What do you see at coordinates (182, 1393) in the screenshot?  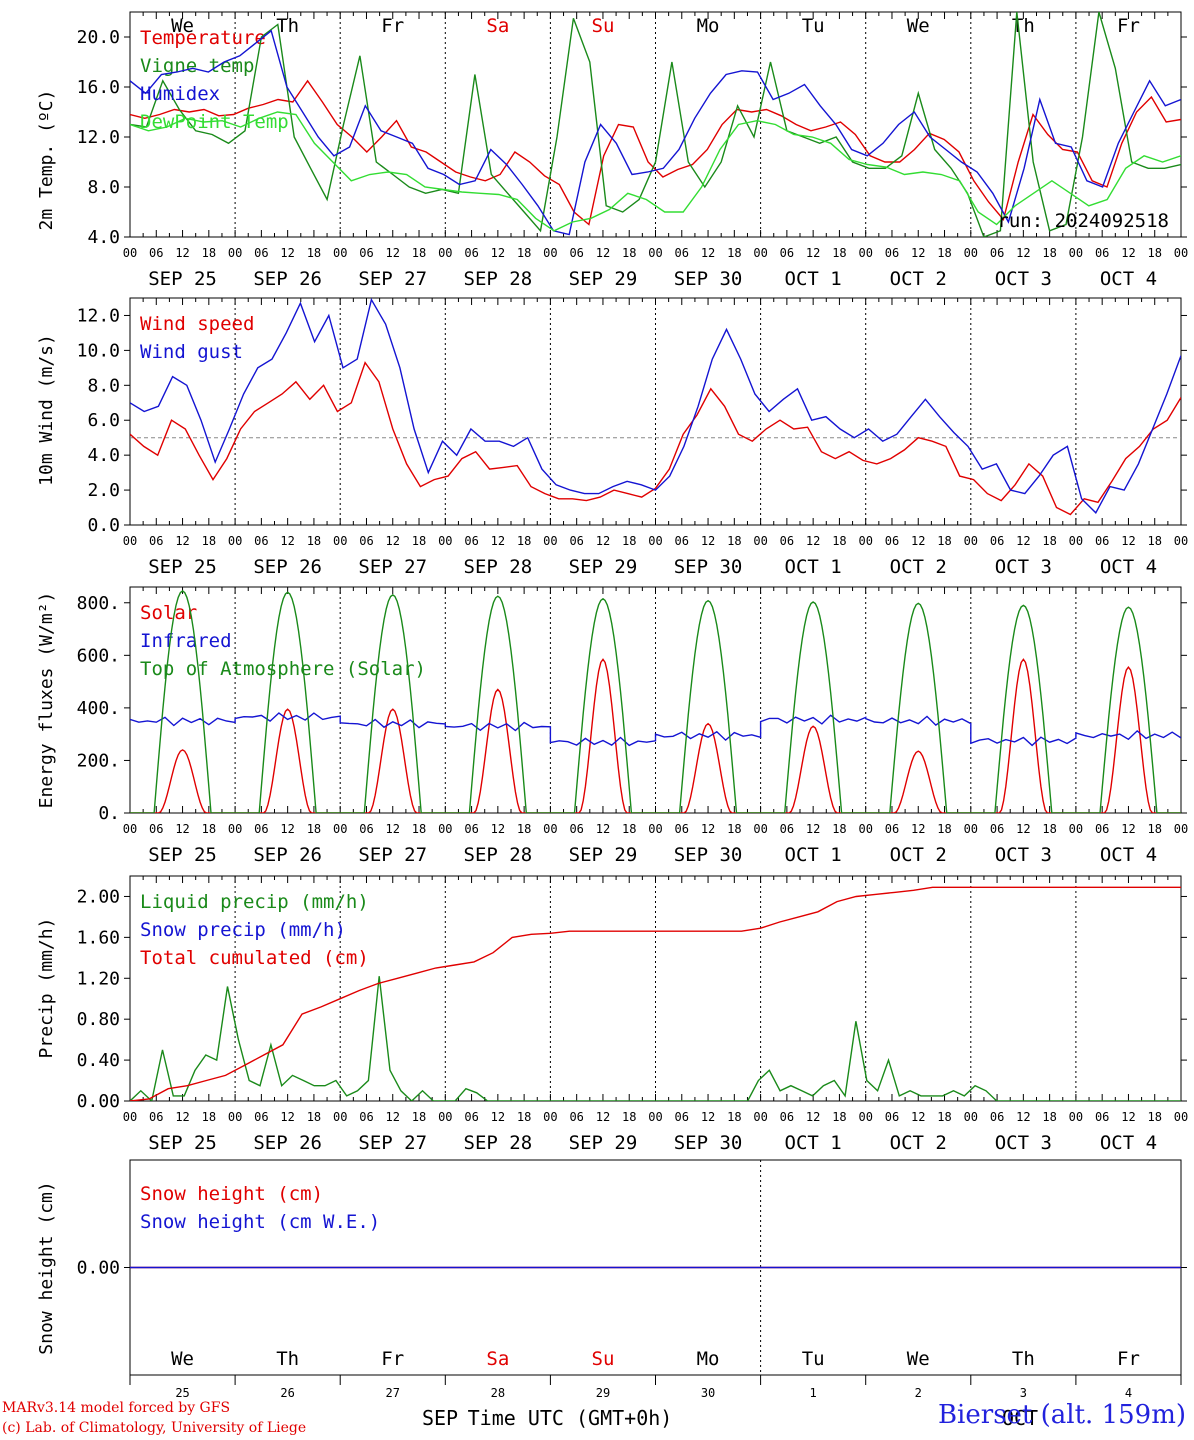 I see `day-number-label: 25` at bounding box center [182, 1393].